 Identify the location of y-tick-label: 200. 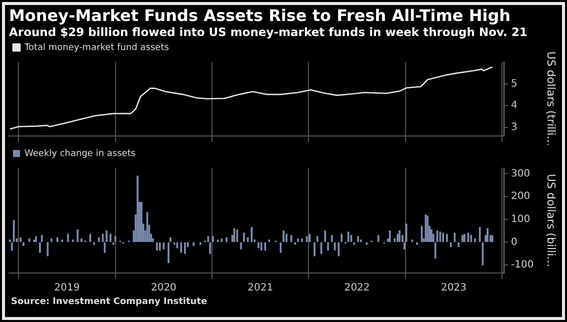
(520, 196).